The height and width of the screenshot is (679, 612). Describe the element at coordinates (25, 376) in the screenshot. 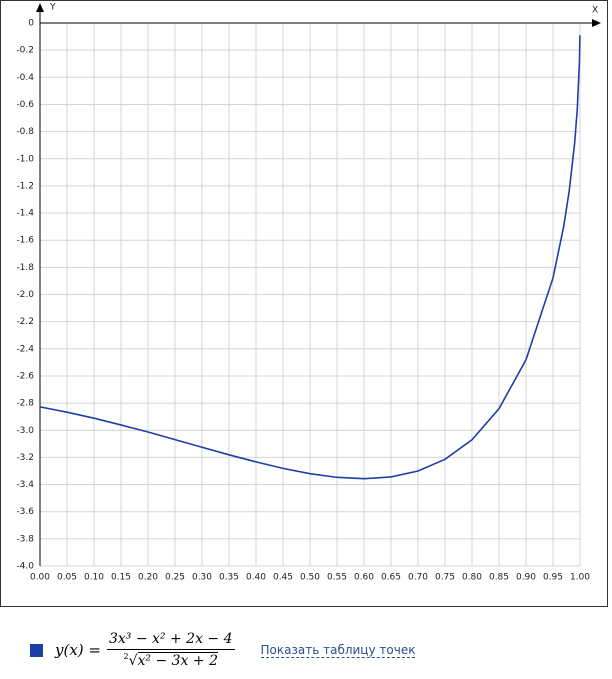

I see `y-tick-label: -2.6` at that location.